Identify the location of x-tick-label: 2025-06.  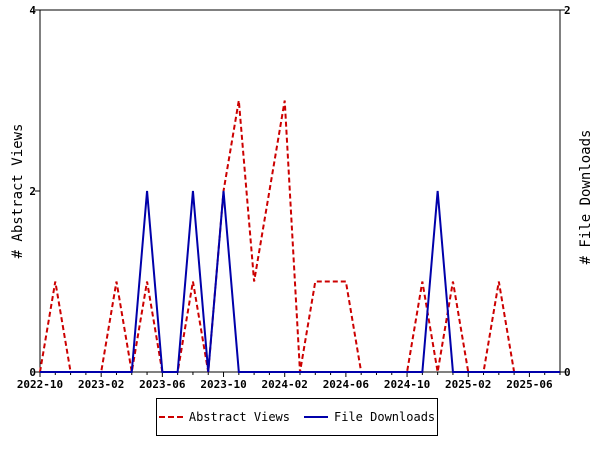
(529, 384).